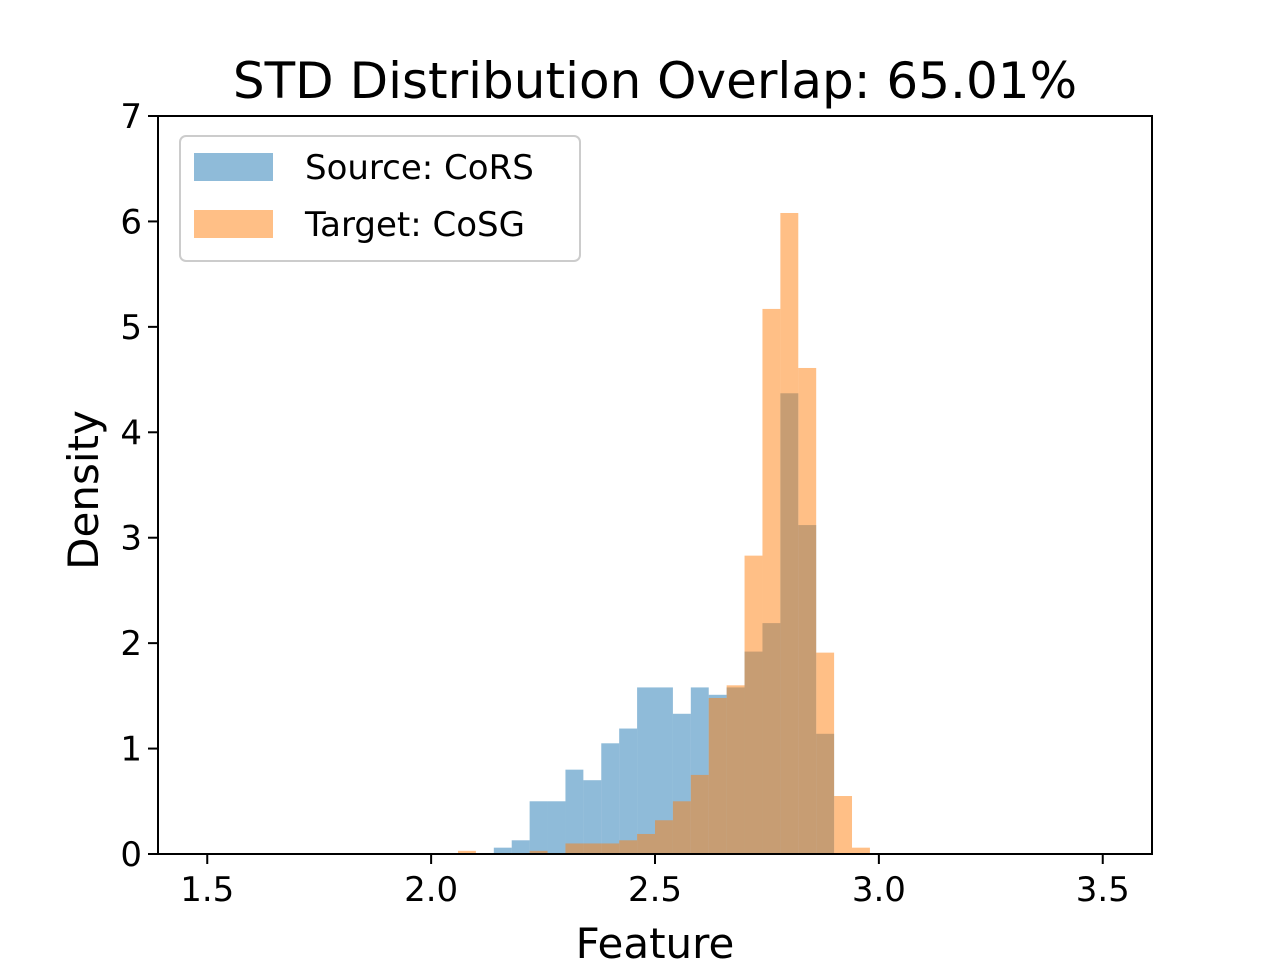  What do you see at coordinates (131, 644) in the screenshot?
I see `y-tick-label-2: 2` at bounding box center [131, 644].